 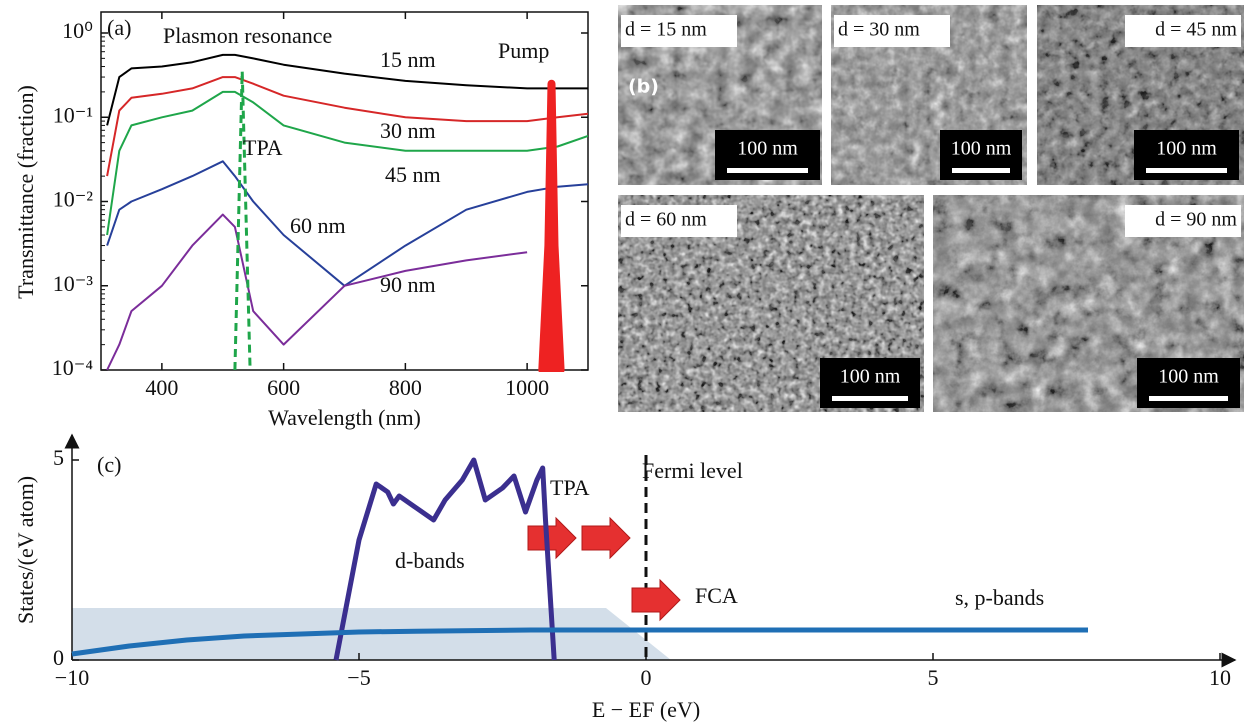 What do you see at coordinates (408, 59) in the screenshot?
I see `series-label: 15 nm` at bounding box center [408, 59].